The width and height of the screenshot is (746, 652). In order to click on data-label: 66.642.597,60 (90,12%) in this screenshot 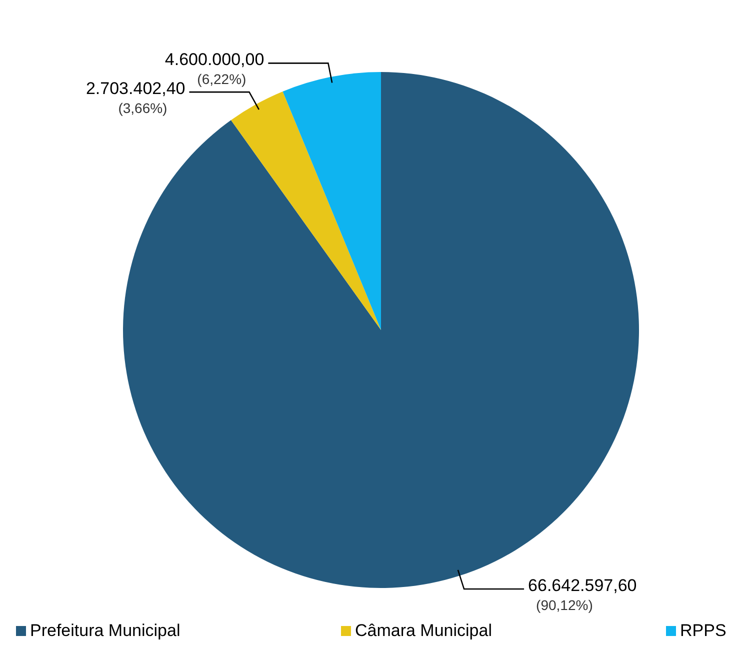, I will do `click(582, 595)`.